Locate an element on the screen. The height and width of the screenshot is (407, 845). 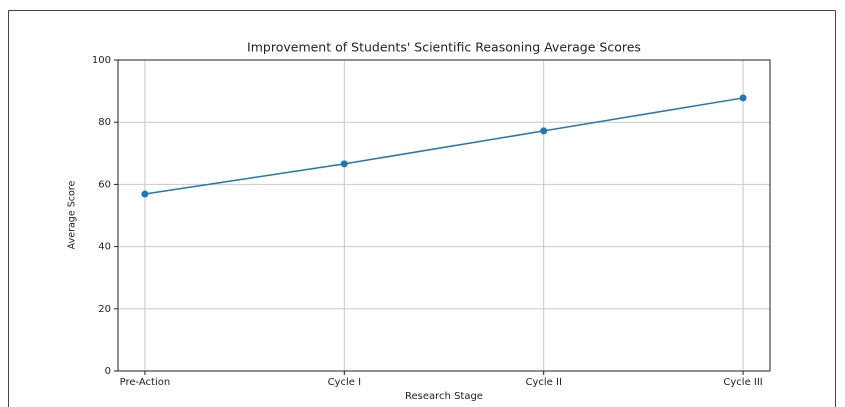
x-tick-label: Cycle II is located at coordinates (543, 382).